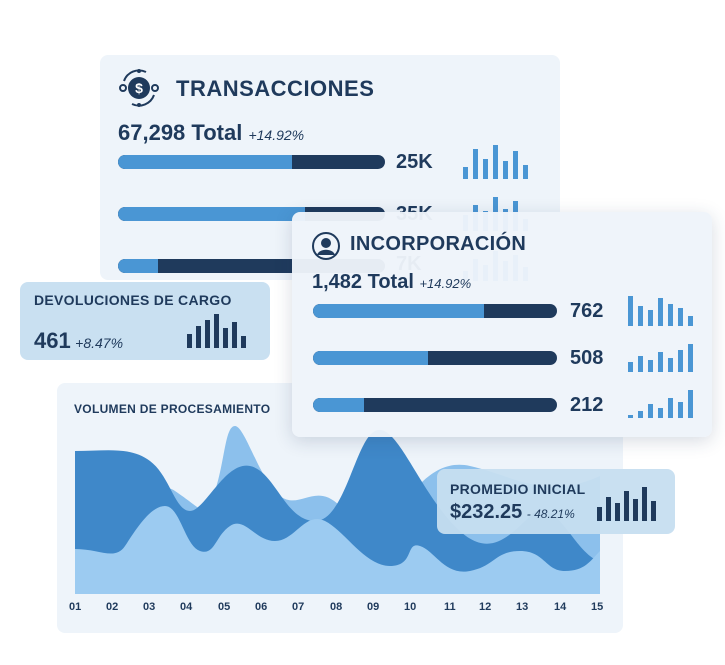  I want to click on x-tick-label: 06, so click(261, 607).